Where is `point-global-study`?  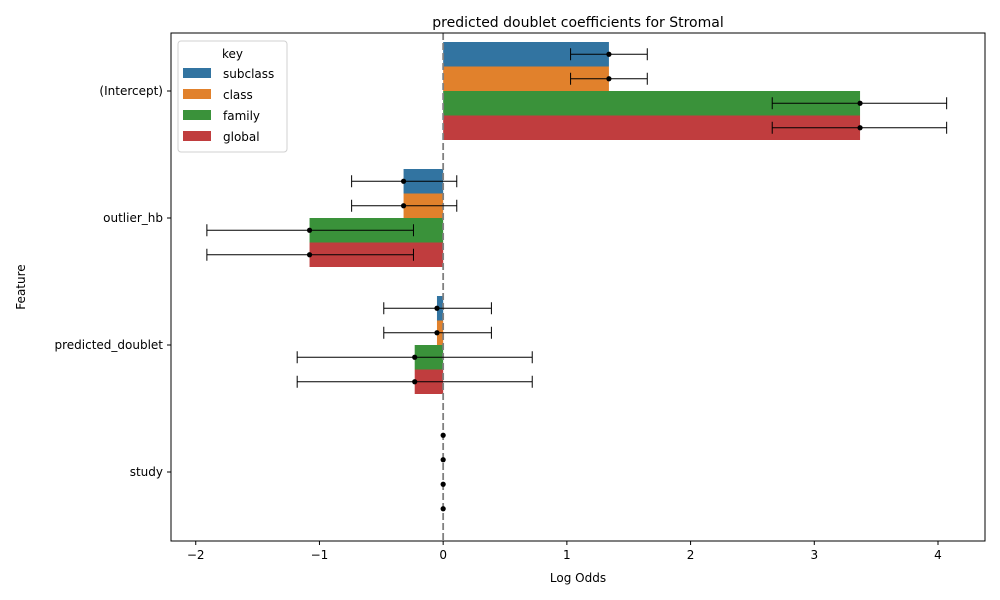
point-global-study is located at coordinates (443, 509).